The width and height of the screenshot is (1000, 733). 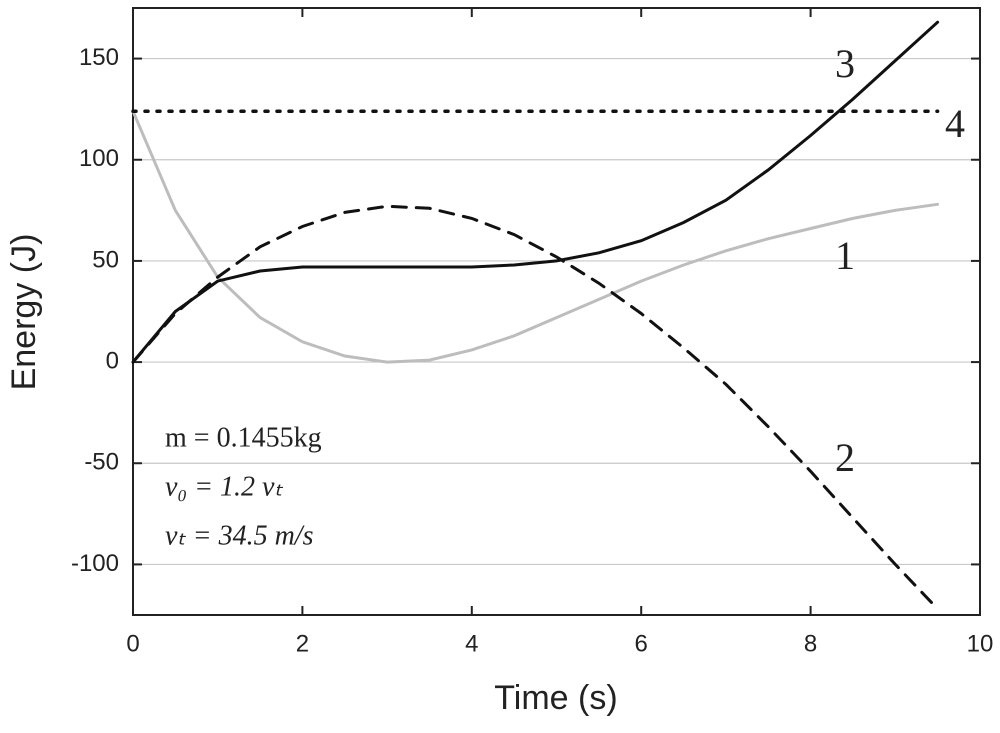 What do you see at coordinates (112, 360) in the screenshot?
I see `y-tick-label: 0` at bounding box center [112, 360].